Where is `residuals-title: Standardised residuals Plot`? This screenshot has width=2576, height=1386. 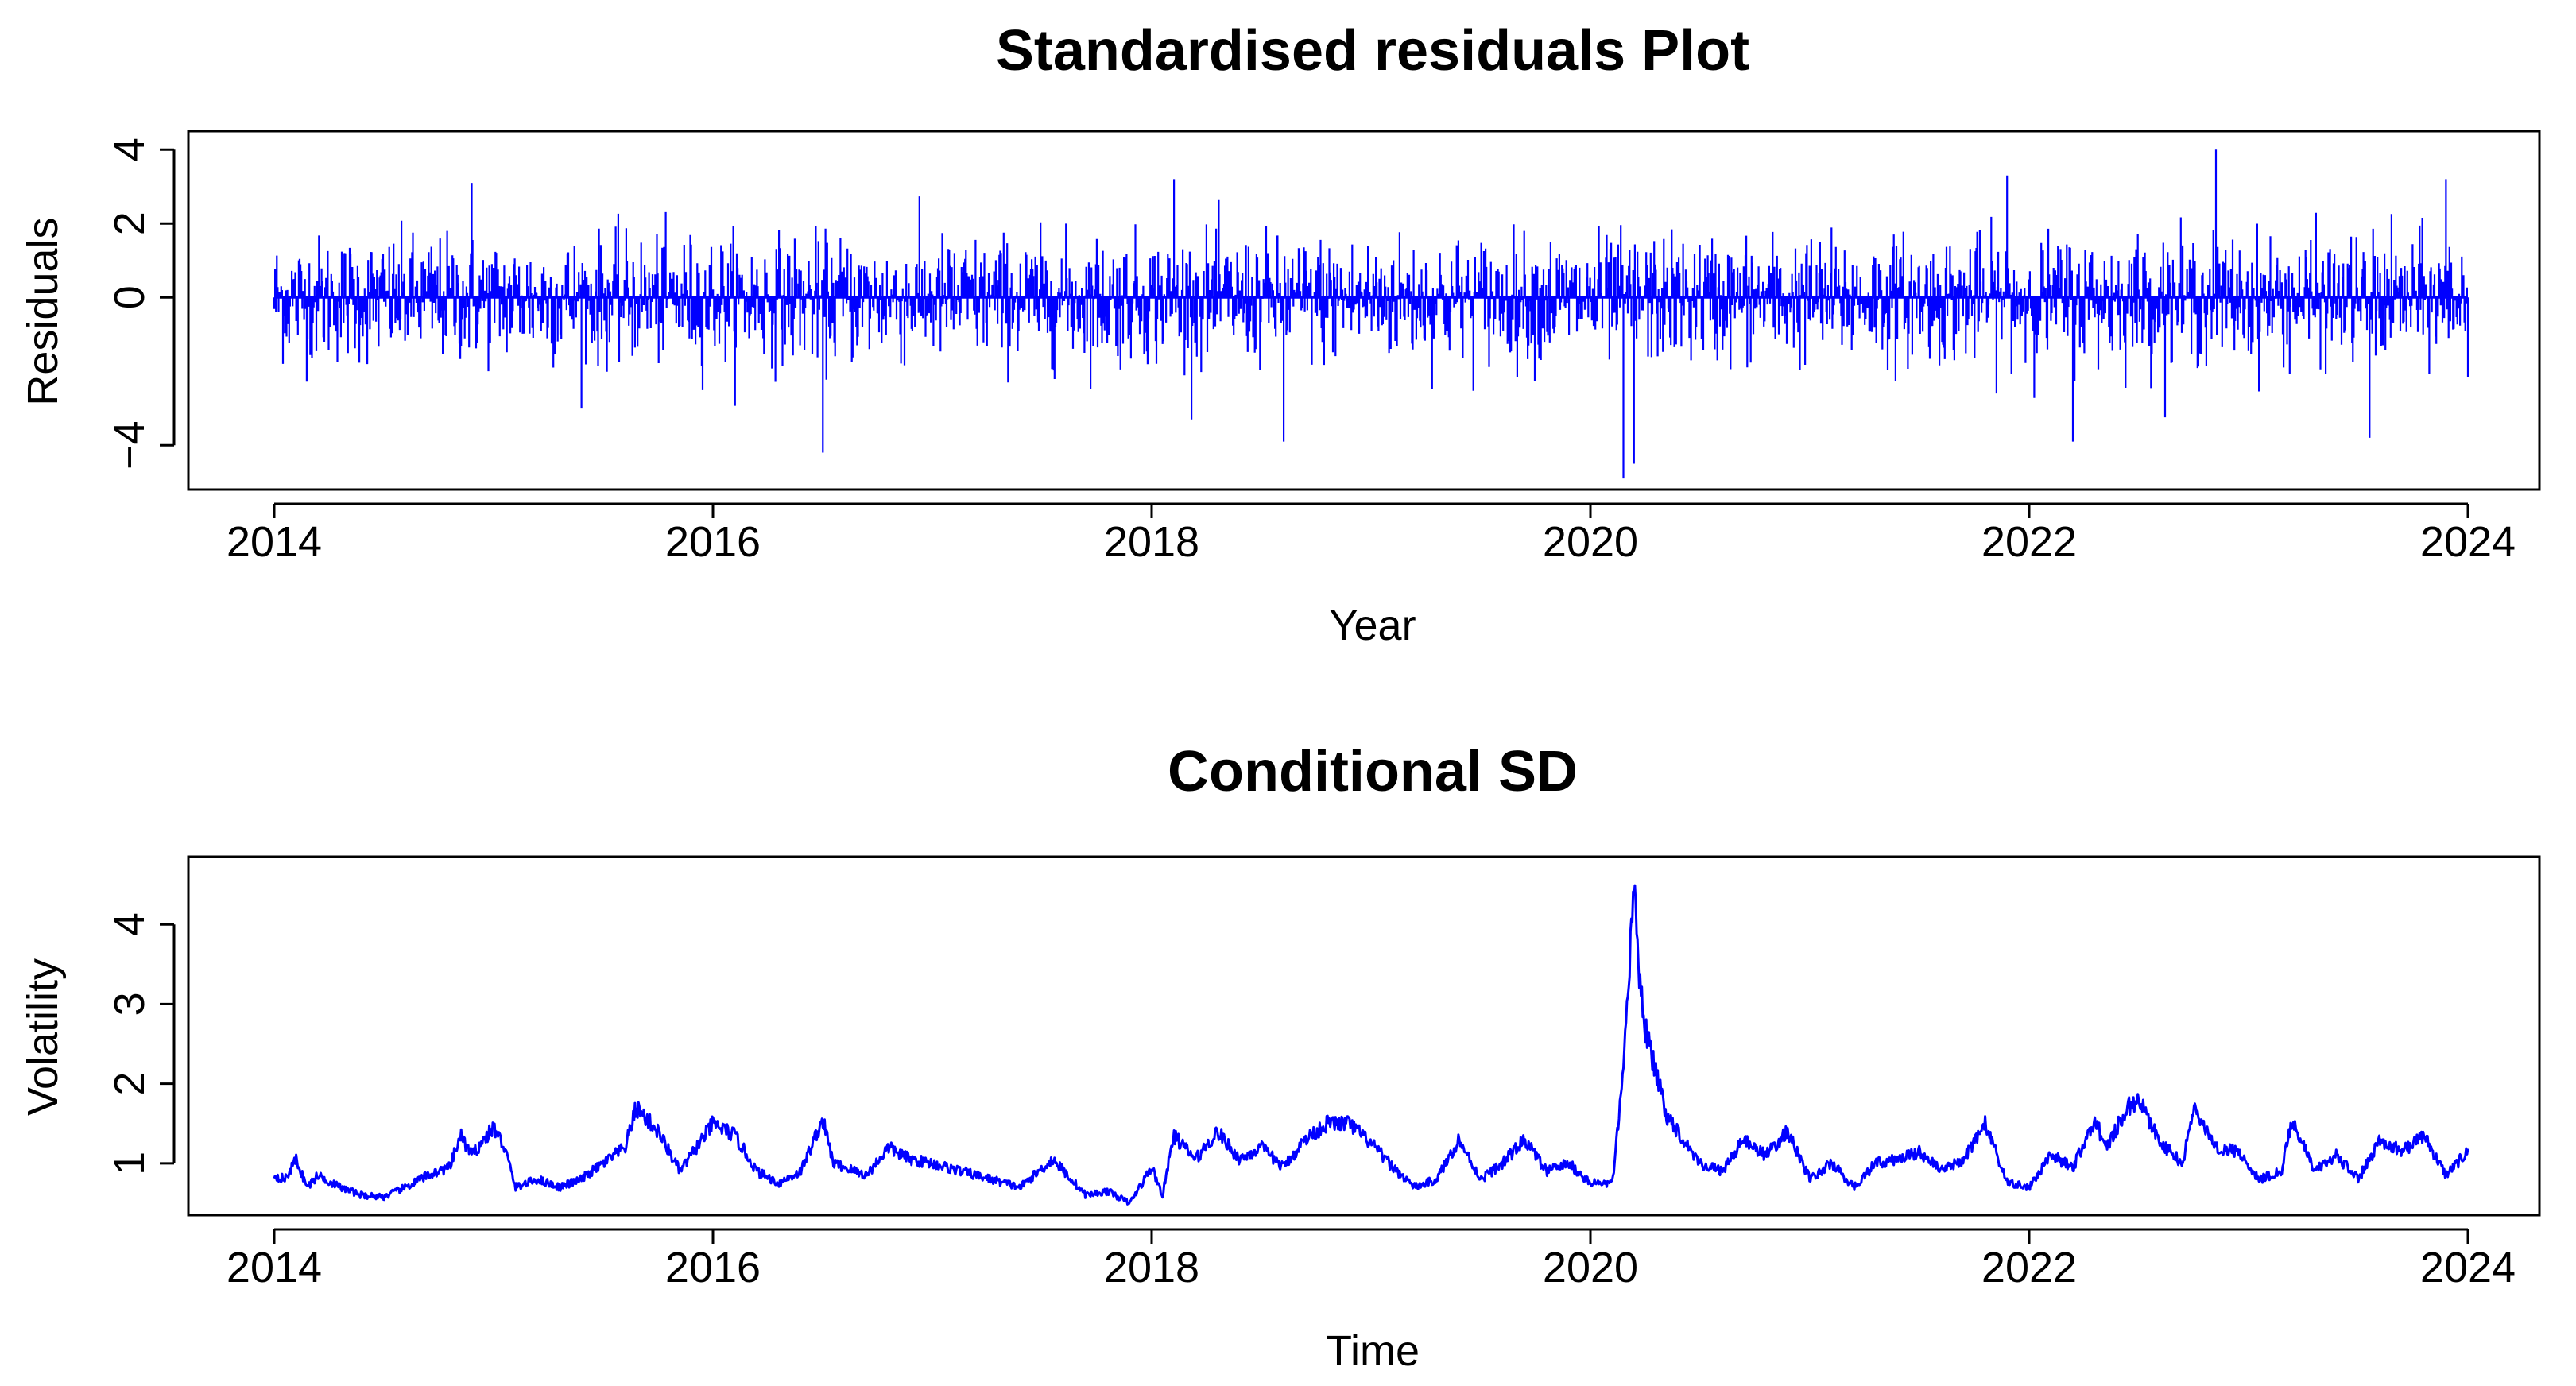 residuals-title: Standardised residuals Plot is located at coordinates (1372, 51).